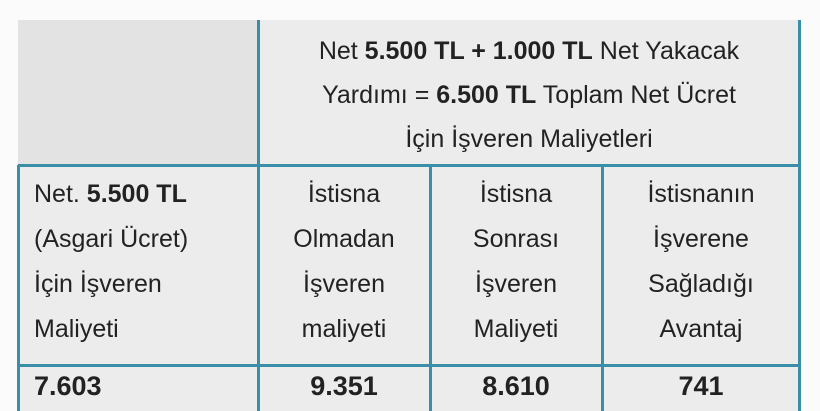  What do you see at coordinates (701, 329) in the screenshot?
I see `text-line: Avantaj` at bounding box center [701, 329].